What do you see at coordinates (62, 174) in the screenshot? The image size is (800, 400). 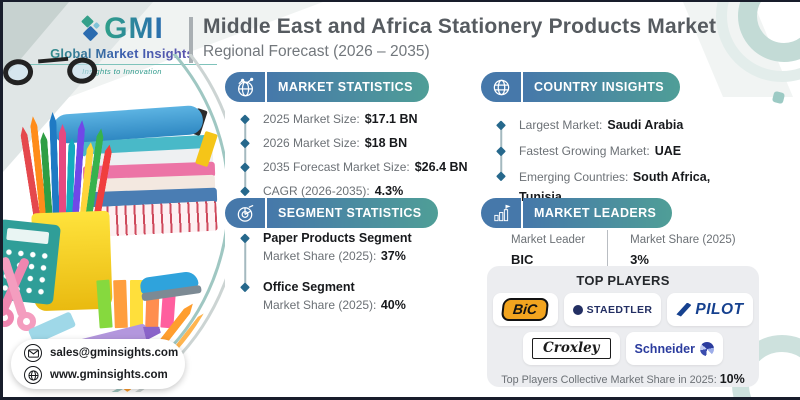 I see `colored-pencil` at bounding box center [62, 174].